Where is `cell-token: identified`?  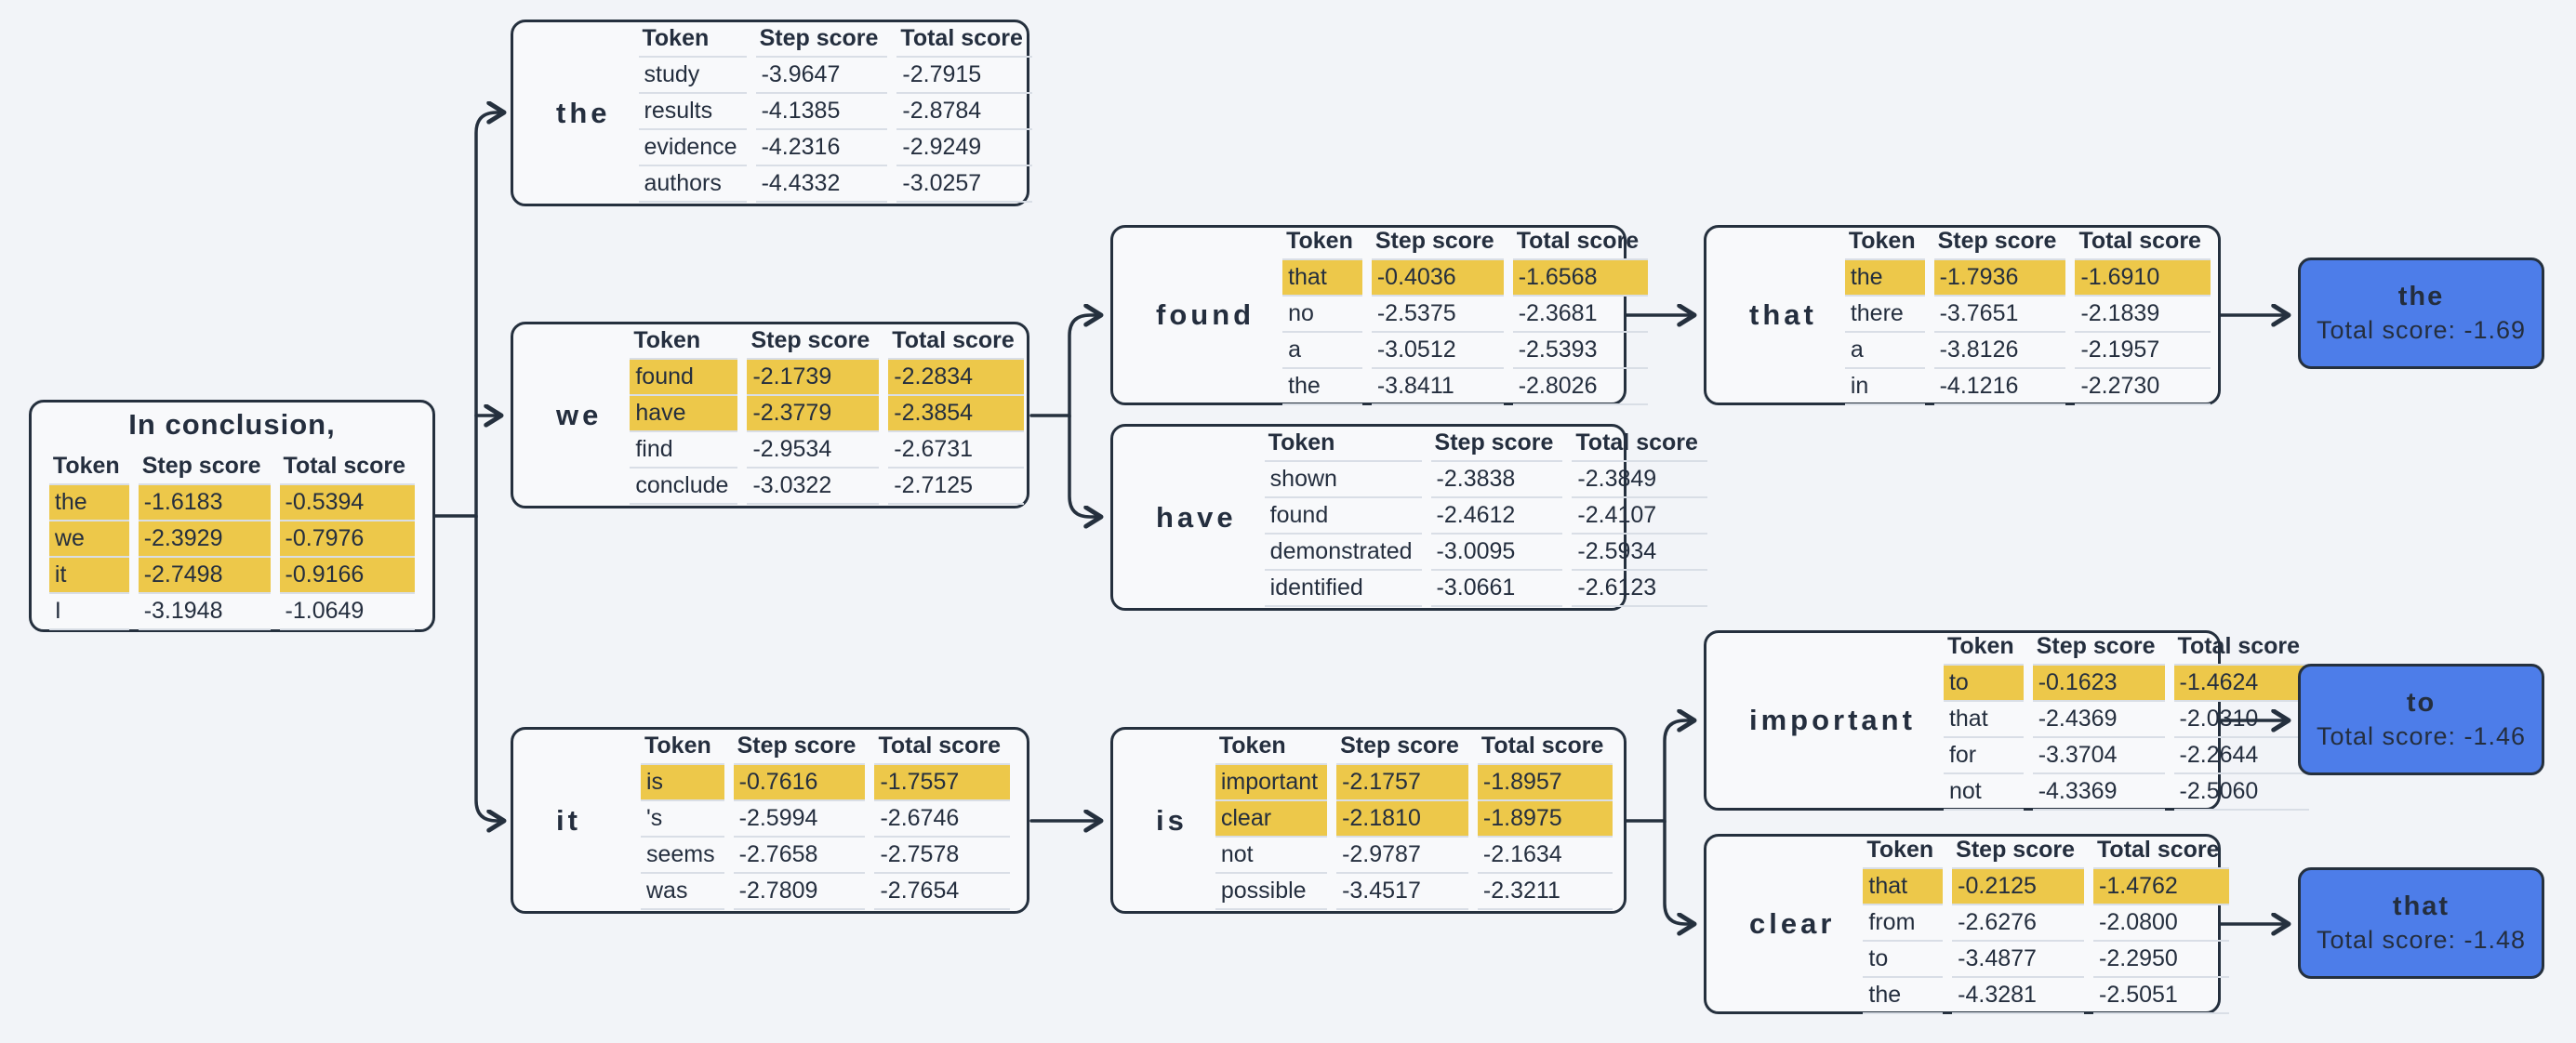 cell-token: identified is located at coordinates (1343, 589).